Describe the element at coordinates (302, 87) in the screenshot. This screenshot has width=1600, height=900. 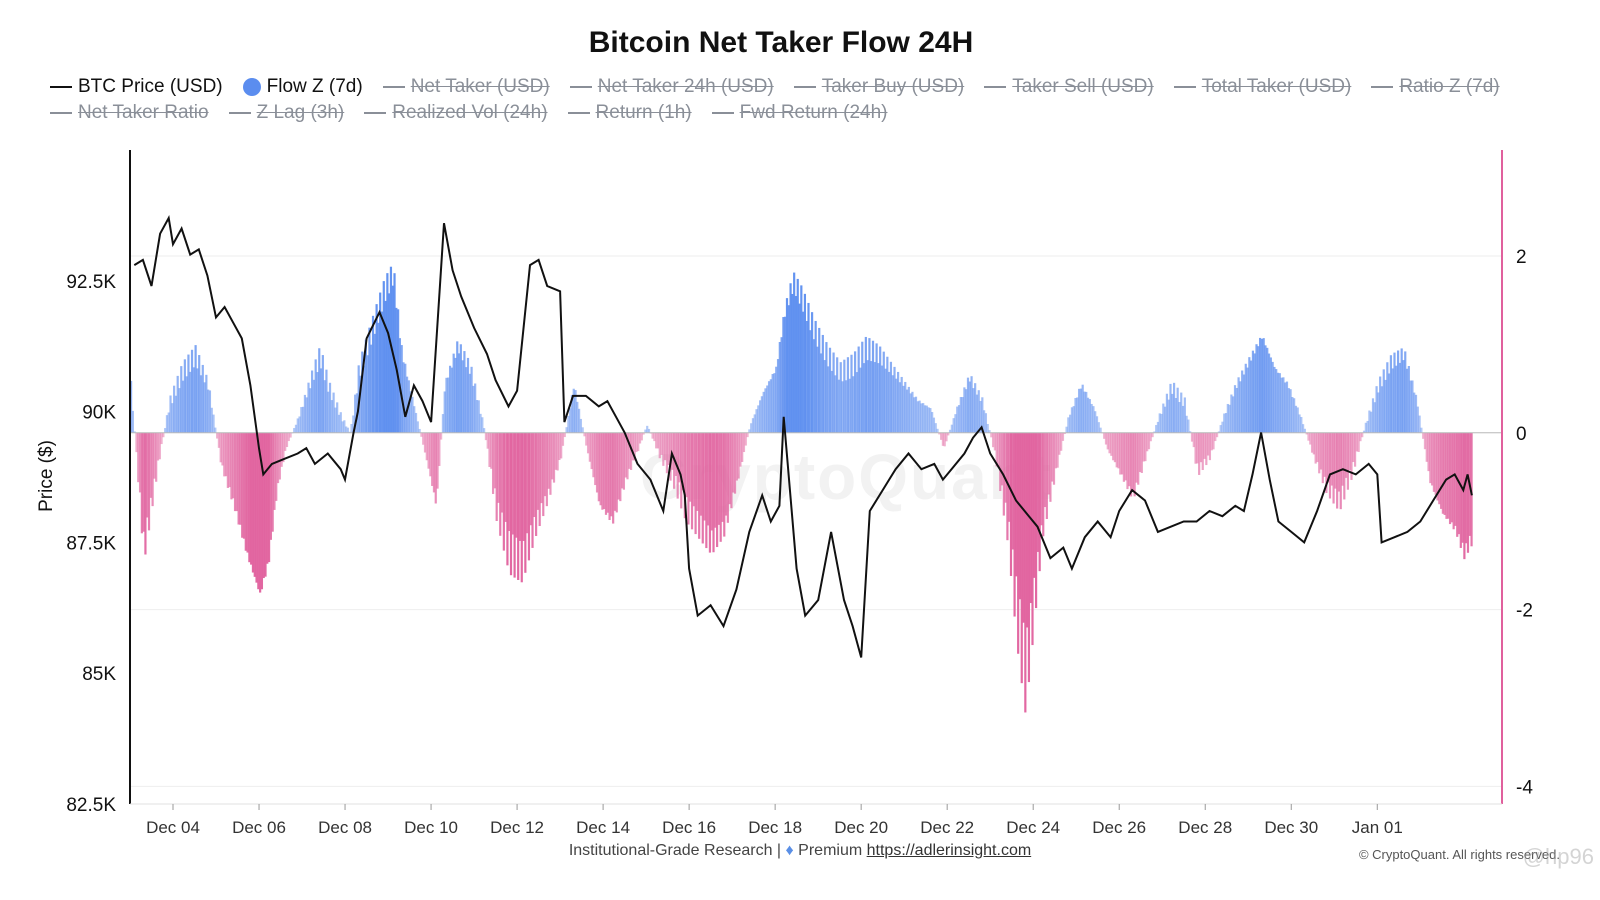
I see `legend-item: Flow Z (7d)` at that location.